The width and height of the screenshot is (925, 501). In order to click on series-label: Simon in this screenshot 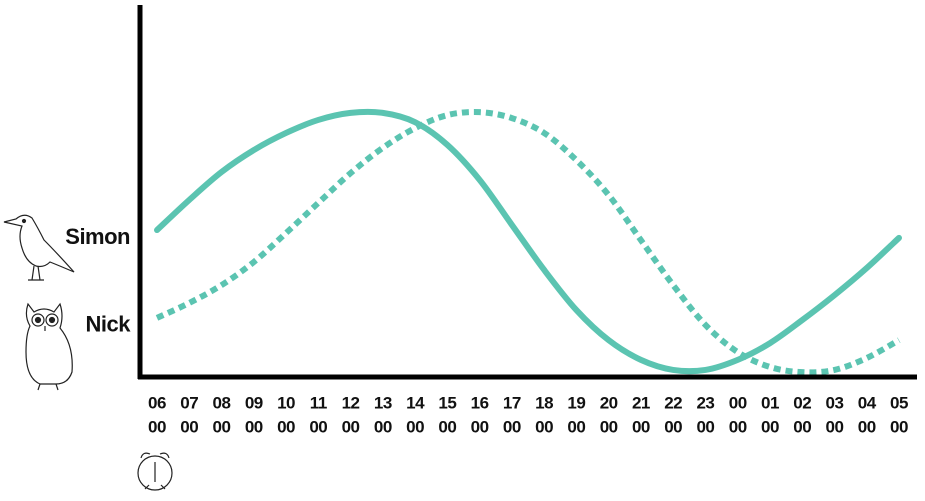, I will do `click(97, 236)`.